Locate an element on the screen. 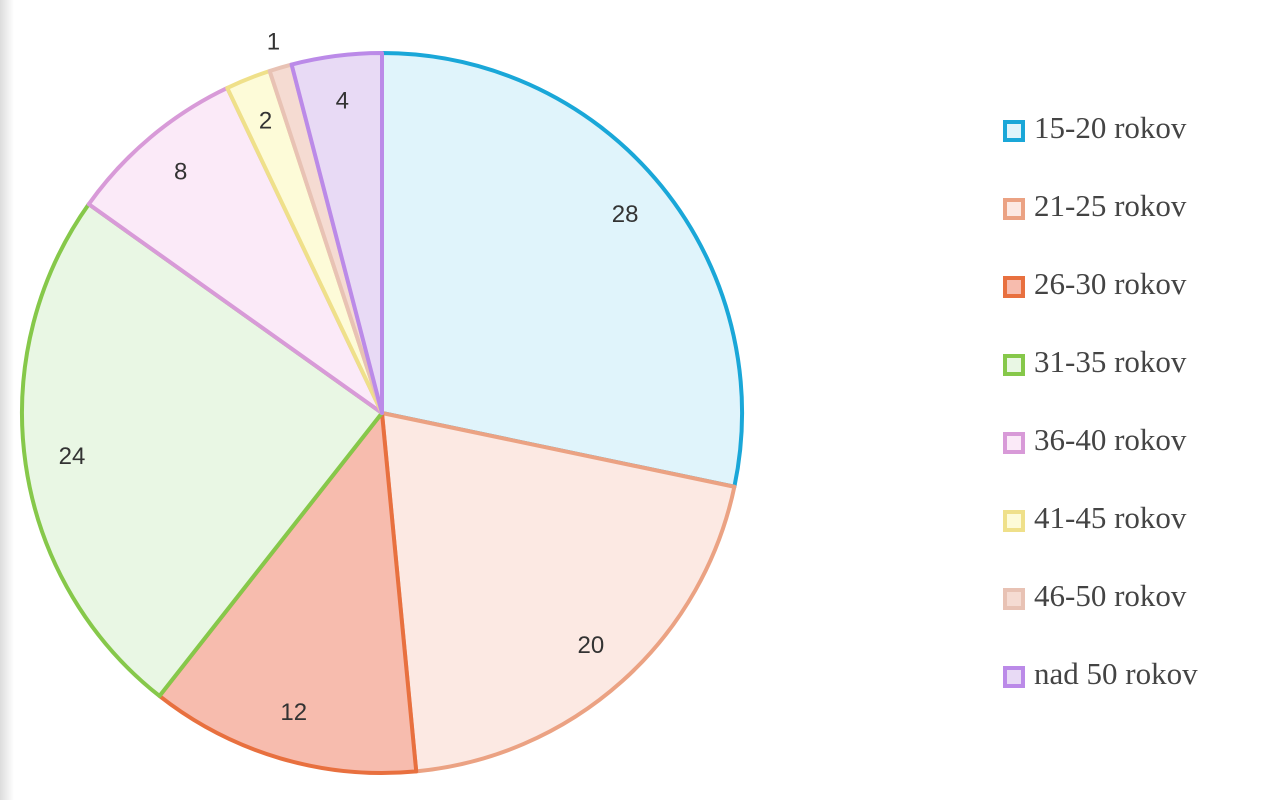 Image resolution: width=1273 pixels, height=800 pixels. legend-label: nad 50 rokov is located at coordinates (1116, 673).